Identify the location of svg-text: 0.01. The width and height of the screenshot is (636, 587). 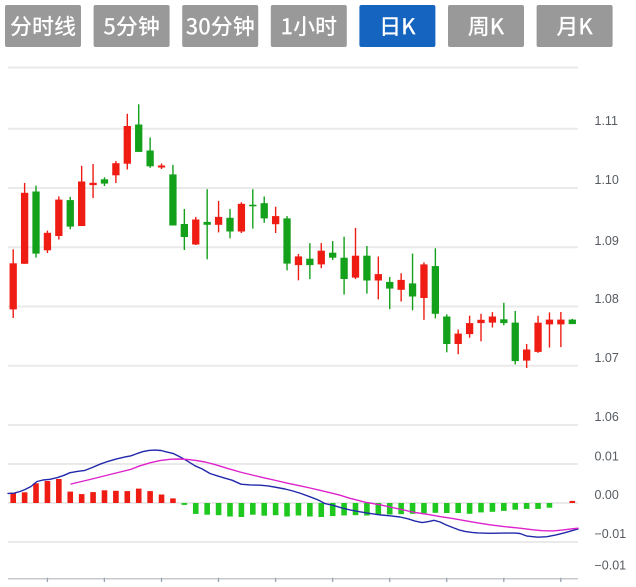
(607, 456).